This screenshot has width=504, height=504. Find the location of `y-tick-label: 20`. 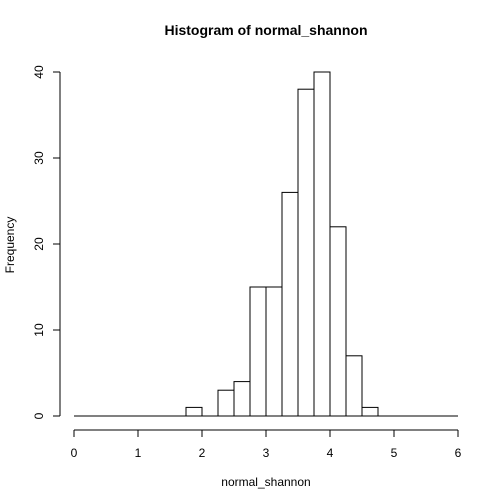

y-tick-label: 20 is located at coordinates (39, 244).